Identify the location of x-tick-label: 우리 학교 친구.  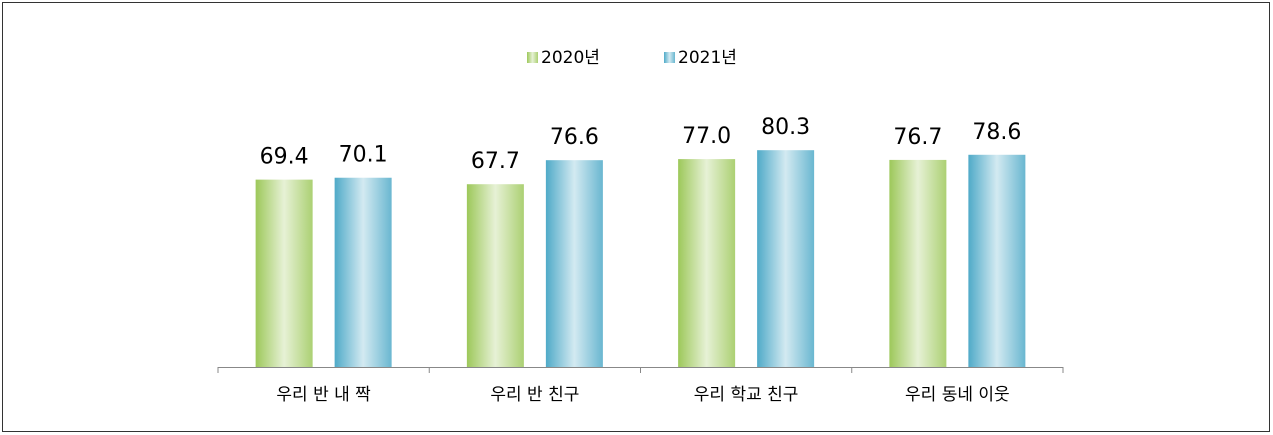
(746, 395).